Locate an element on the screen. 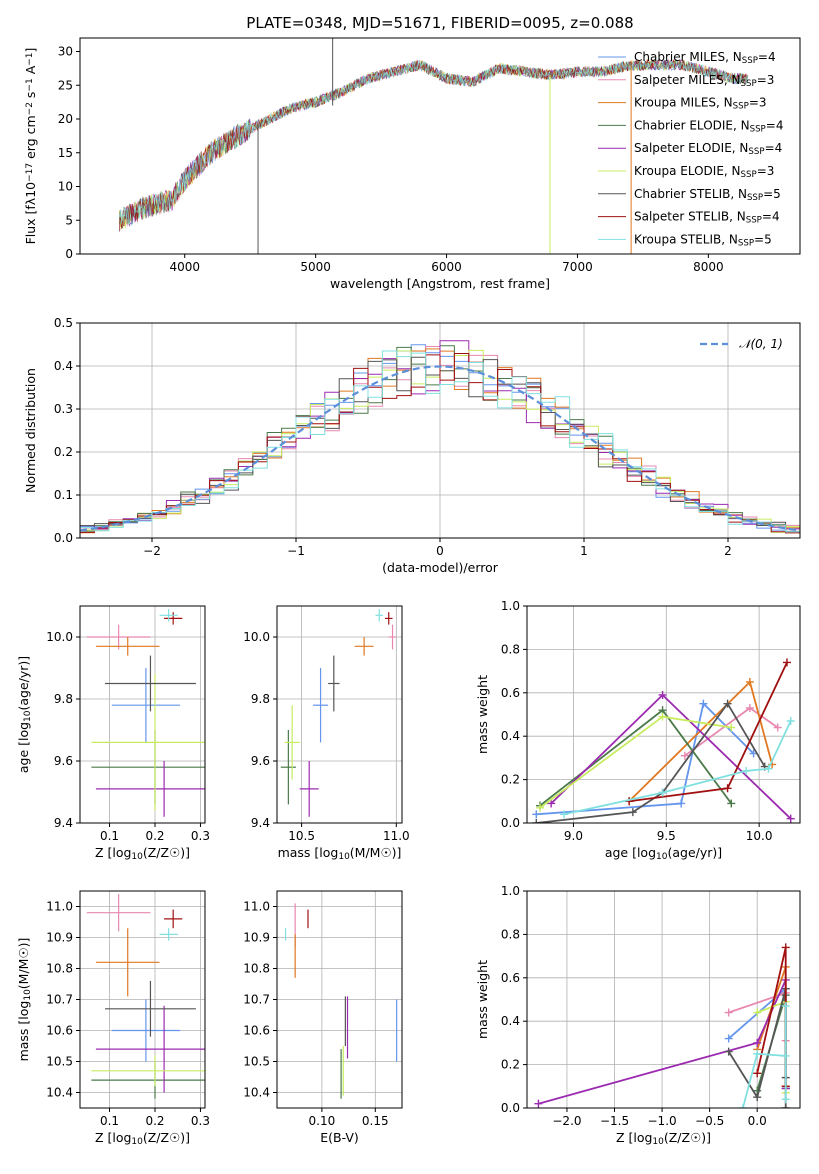 The image size is (819, 1174). y-axis-label-part: ] is located at coordinates (30, 50).